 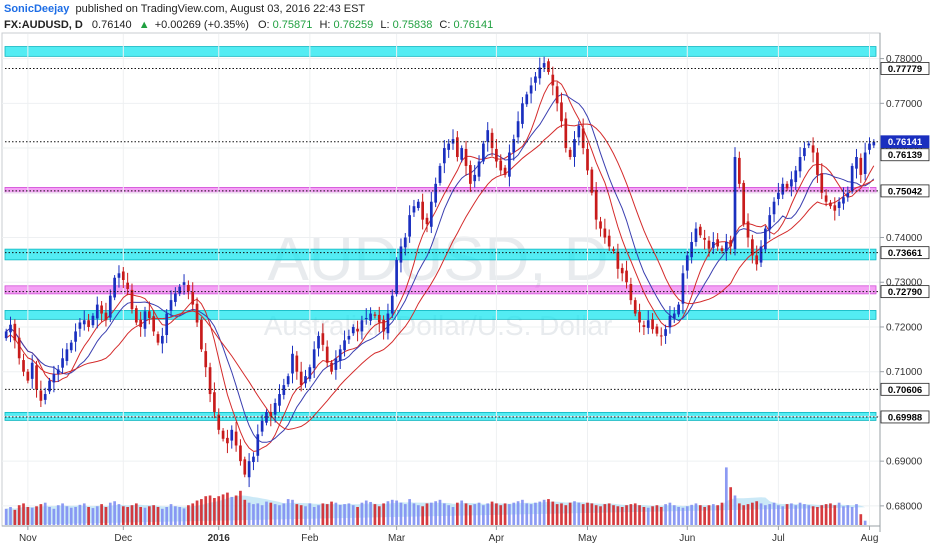 I want to click on time-tick-label: Feb, so click(x=310, y=538).